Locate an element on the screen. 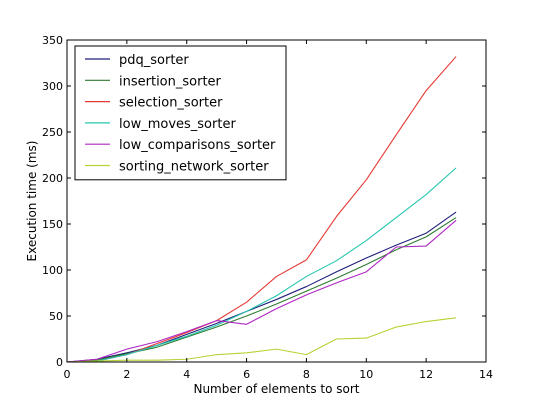 The width and height of the screenshot is (540, 403). x-tick-label: 0 is located at coordinates (67, 374).